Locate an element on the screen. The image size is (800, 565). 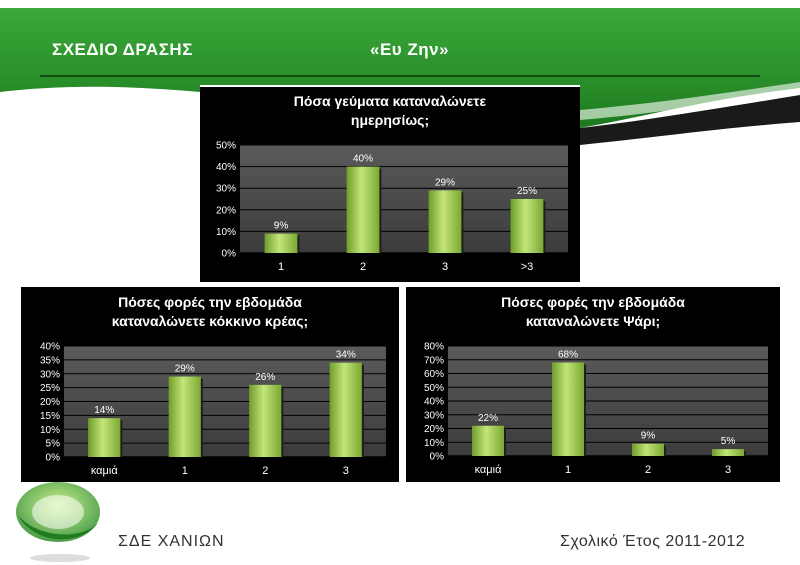
logo-icon is located at coordinates (58, 522).